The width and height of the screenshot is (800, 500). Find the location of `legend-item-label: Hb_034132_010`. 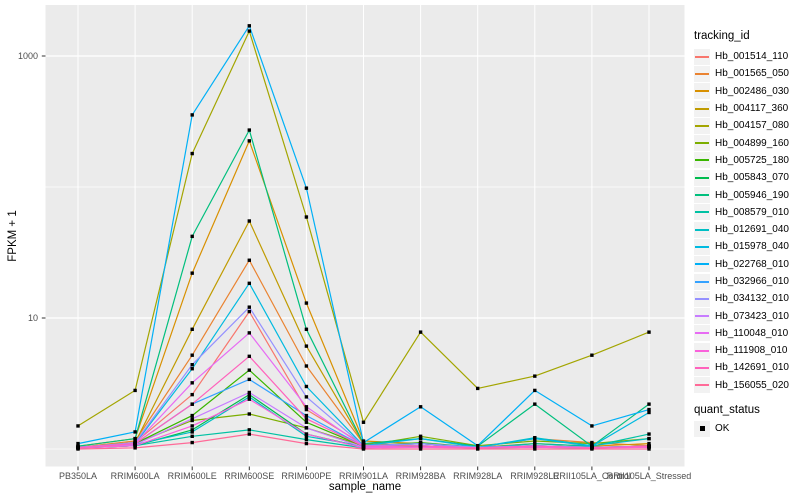

legend-item-label: Hb_034132_010 is located at coordinates (752, 299).